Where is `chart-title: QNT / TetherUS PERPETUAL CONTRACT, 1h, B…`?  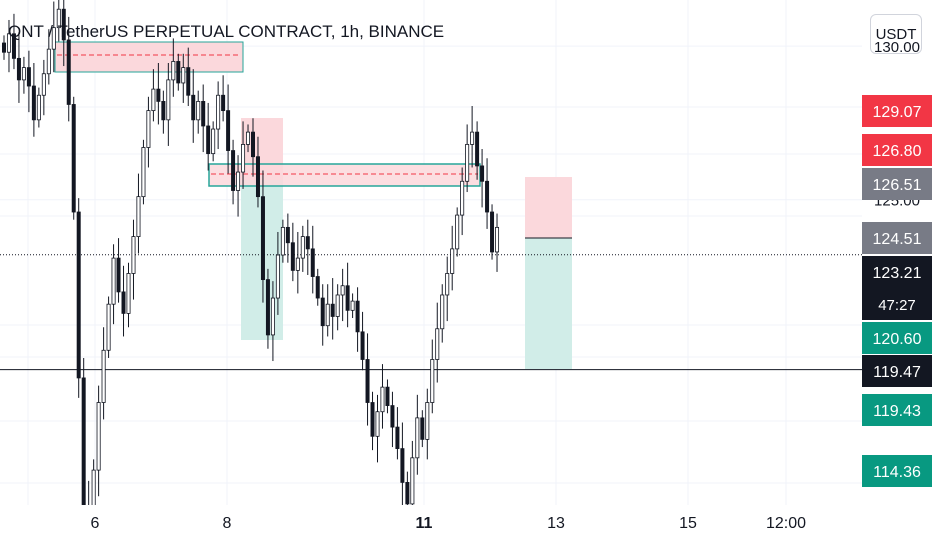
chart-title: QNT / TetherUS PERPETUAL CONTRACT, 1h, B… is located at coordinates (226, 31).